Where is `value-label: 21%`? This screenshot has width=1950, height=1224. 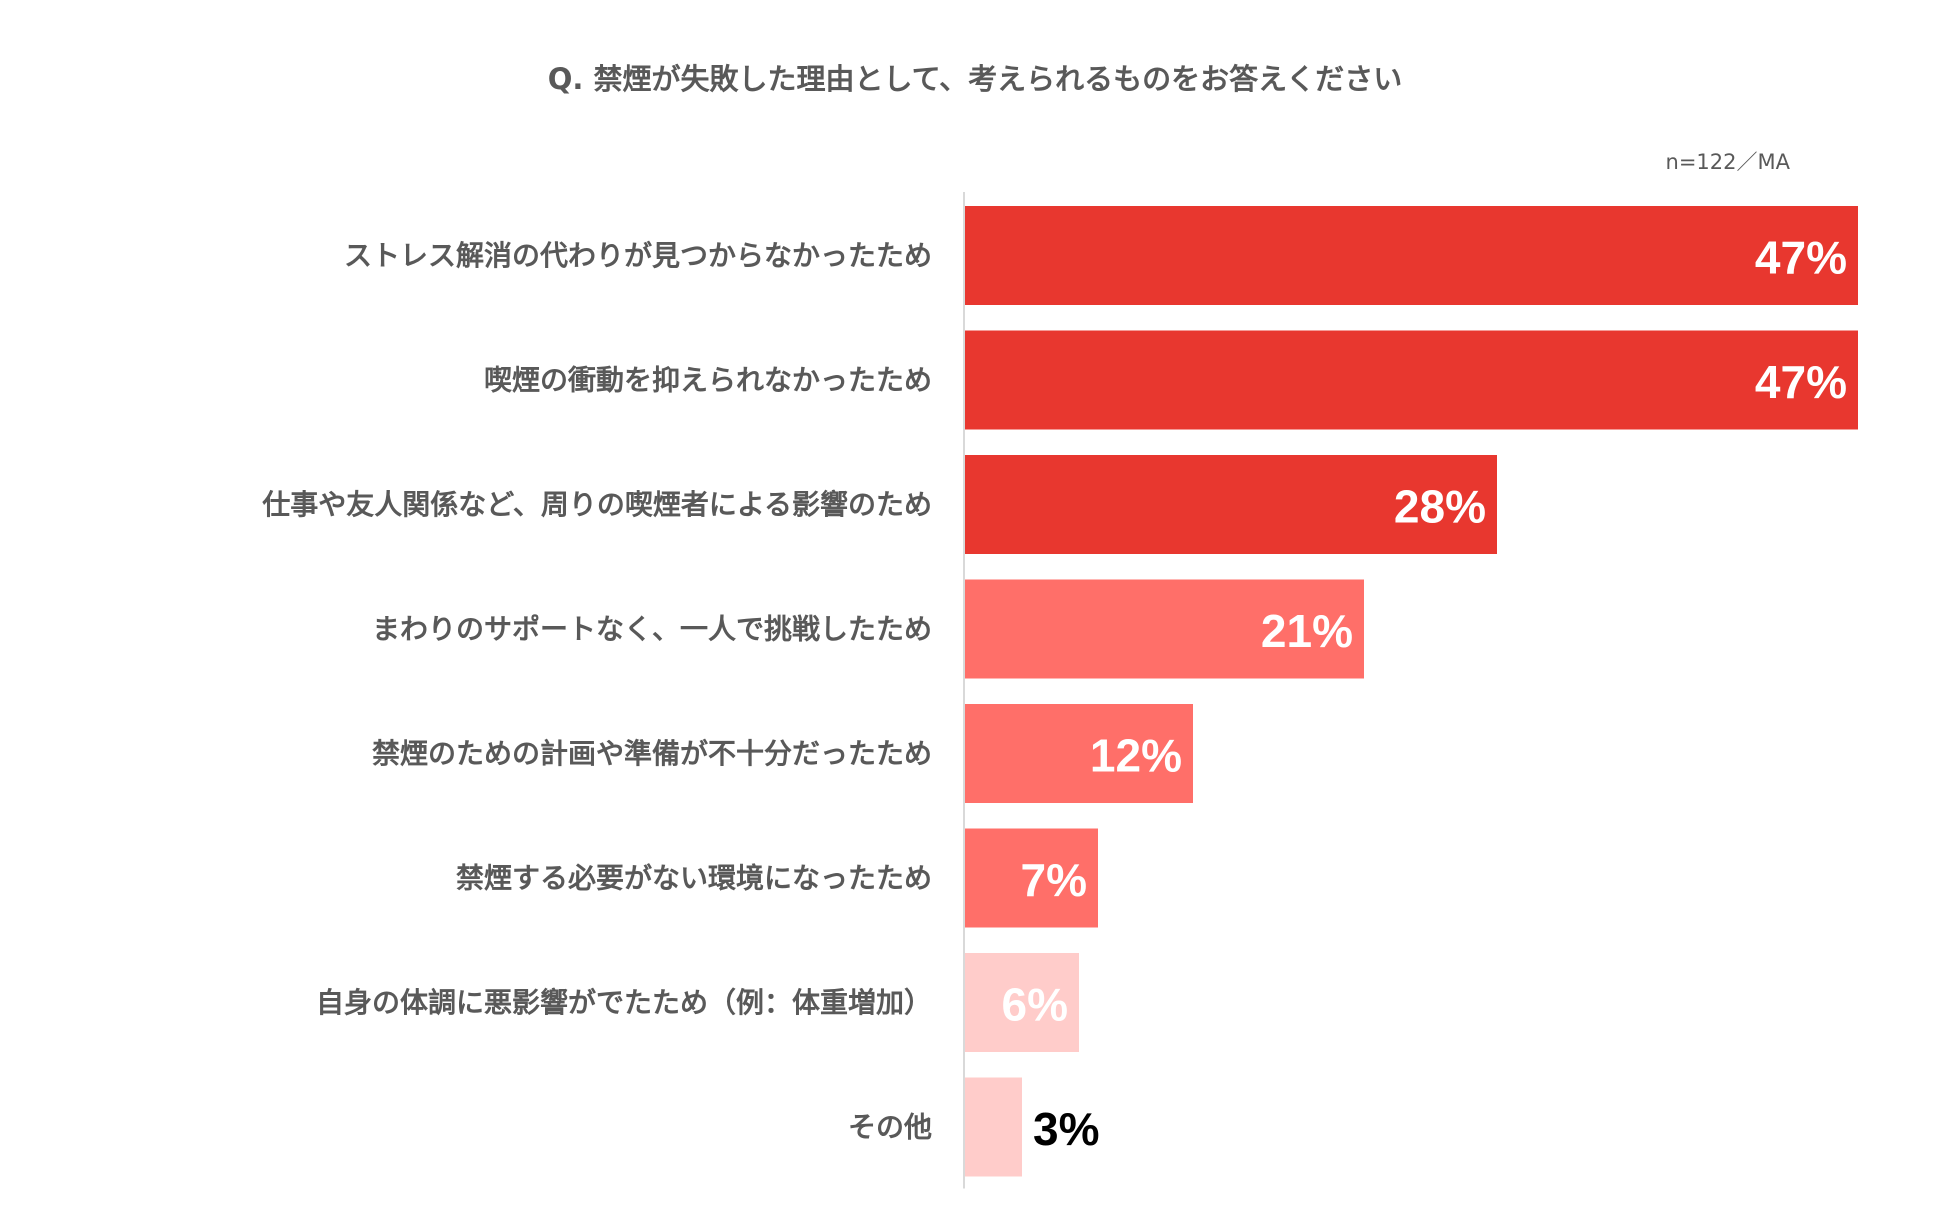
value-label: 21% is located at coordinates (1307, 631).